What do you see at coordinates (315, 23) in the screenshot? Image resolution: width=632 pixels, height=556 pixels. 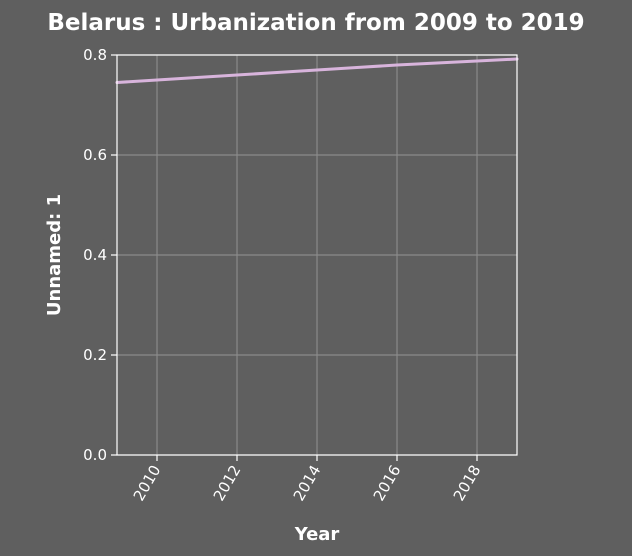 I see `chart-title: Belarus : Urbanization from 2009 to 2019` at bounding box center [315, 23].